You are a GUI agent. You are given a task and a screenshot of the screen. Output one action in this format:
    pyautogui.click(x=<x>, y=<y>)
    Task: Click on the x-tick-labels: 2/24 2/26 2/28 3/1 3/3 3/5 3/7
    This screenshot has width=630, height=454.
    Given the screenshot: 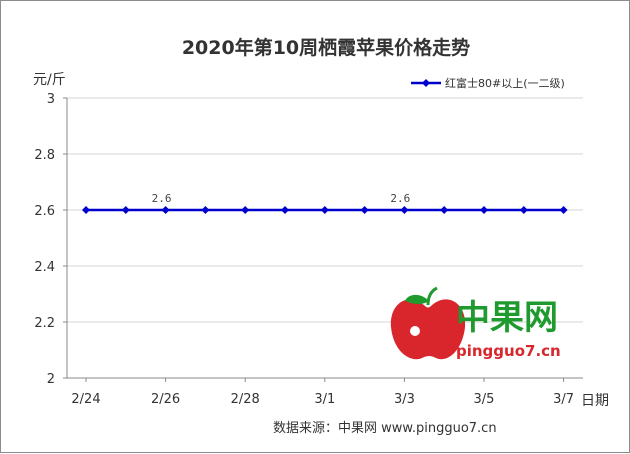 What is the action you would take?
    pyautogui.click(x=322, y=399)
    